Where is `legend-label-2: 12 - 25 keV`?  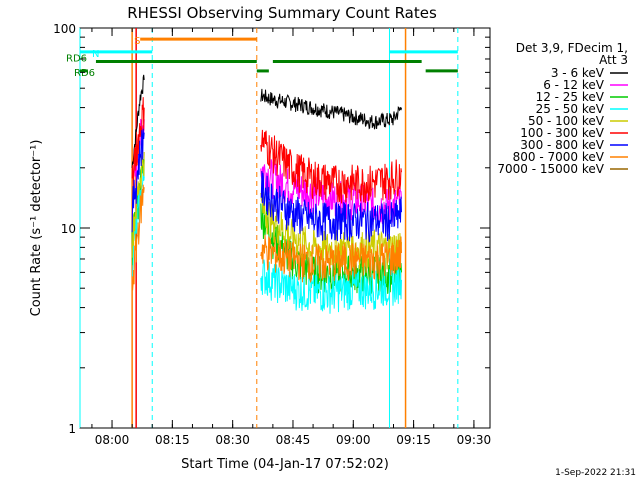
legend-label-2: 12 - 25 keV is located at coordinates (570, 97).